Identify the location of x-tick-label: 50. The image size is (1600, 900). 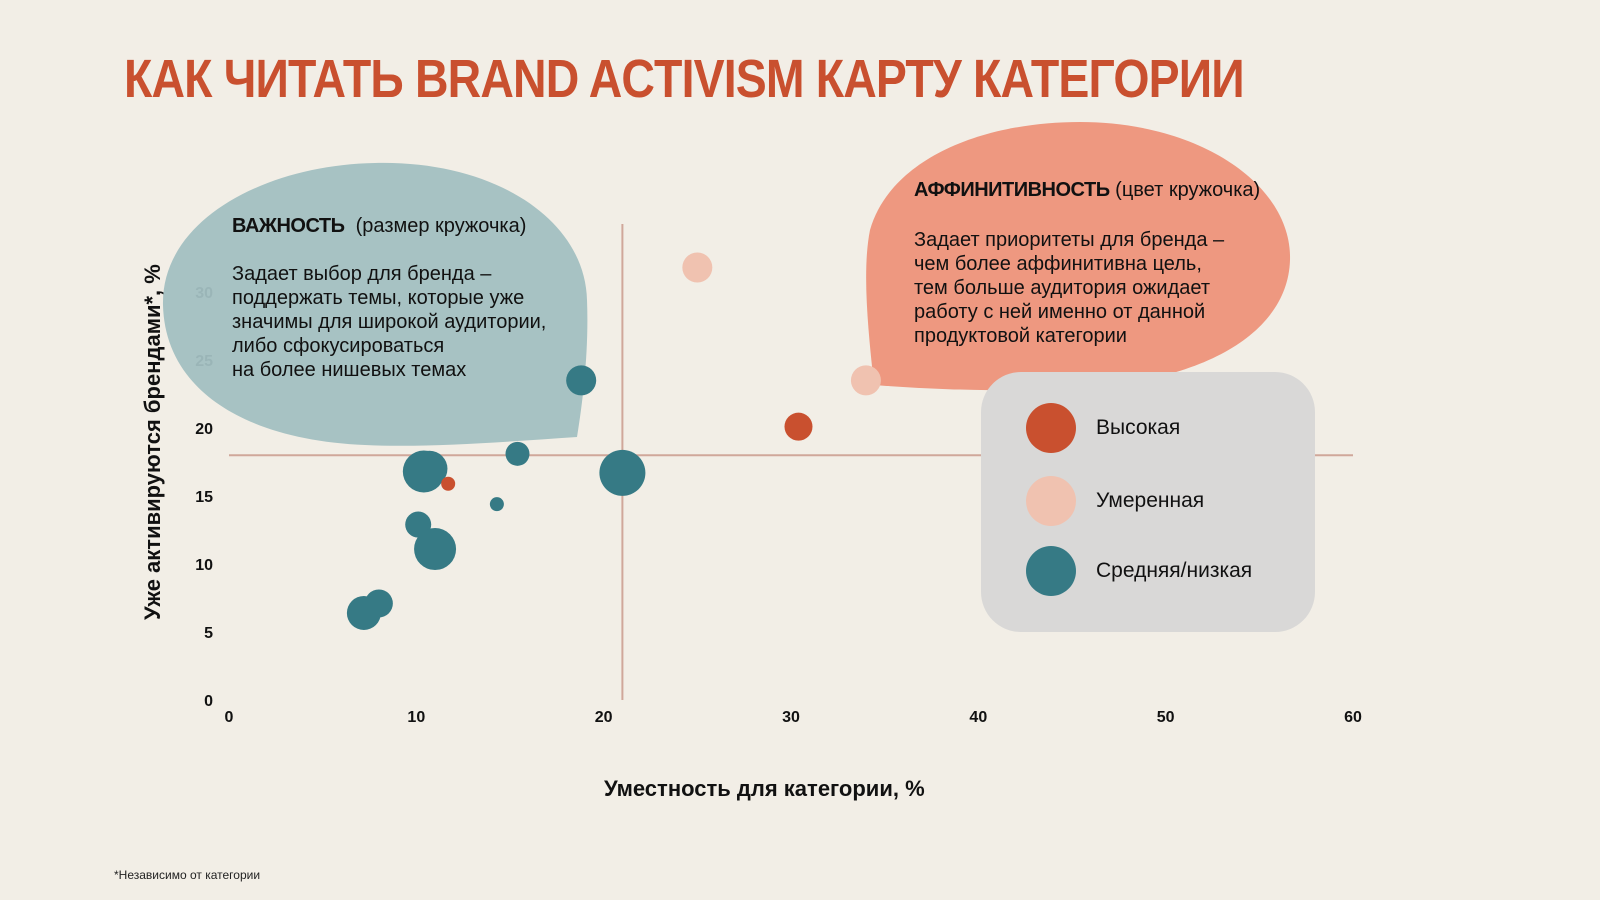
(1166, 717).